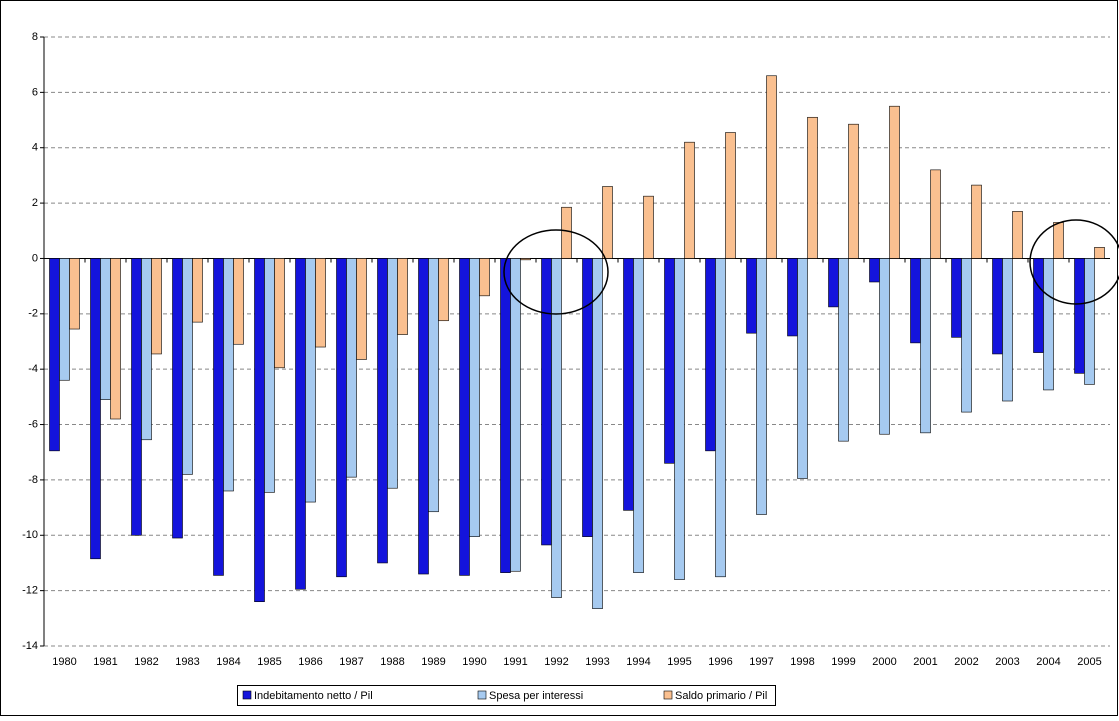 The width and height of the screenshot is (1119, 721). Describe the element at coordinates (679, 662) in the screenshot. I see `x-tick-label: 1995` at that location.